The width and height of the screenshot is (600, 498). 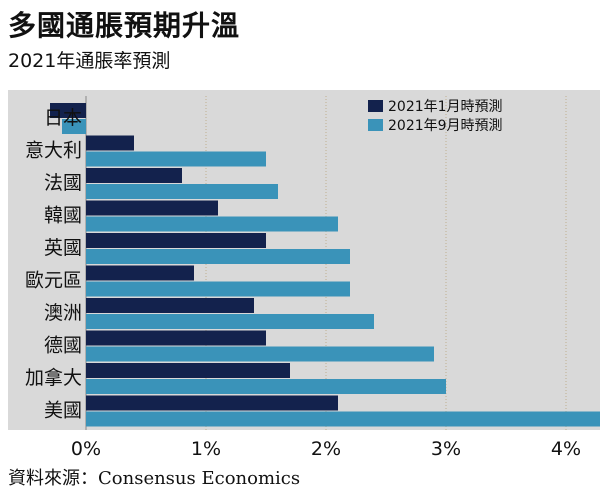 I want to click on category-label: 加拿大, so click(x=53, y=377).